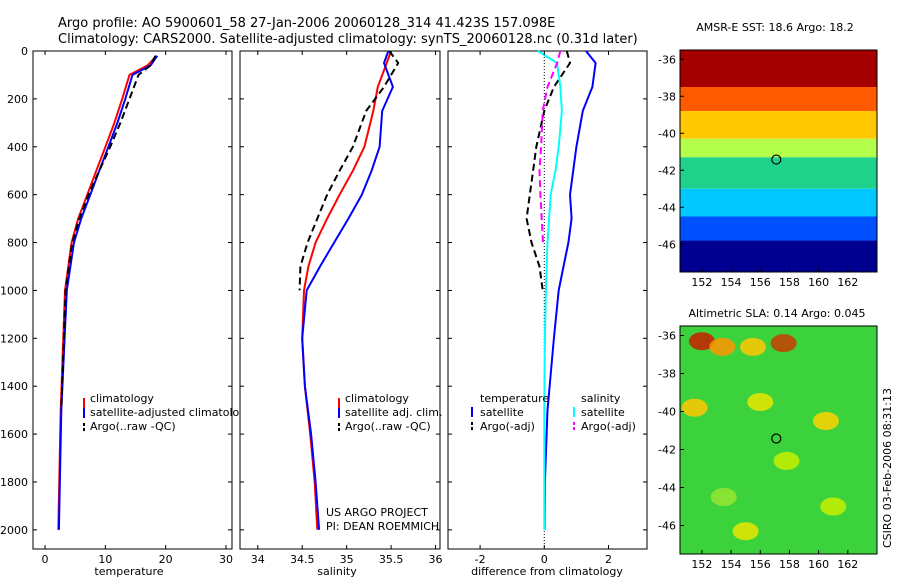 This screenshot has height=580, width=900. I want to click on csiro-timestamp: CSIRO 03-Feb-2006 08:31:13, so click(887, 468).